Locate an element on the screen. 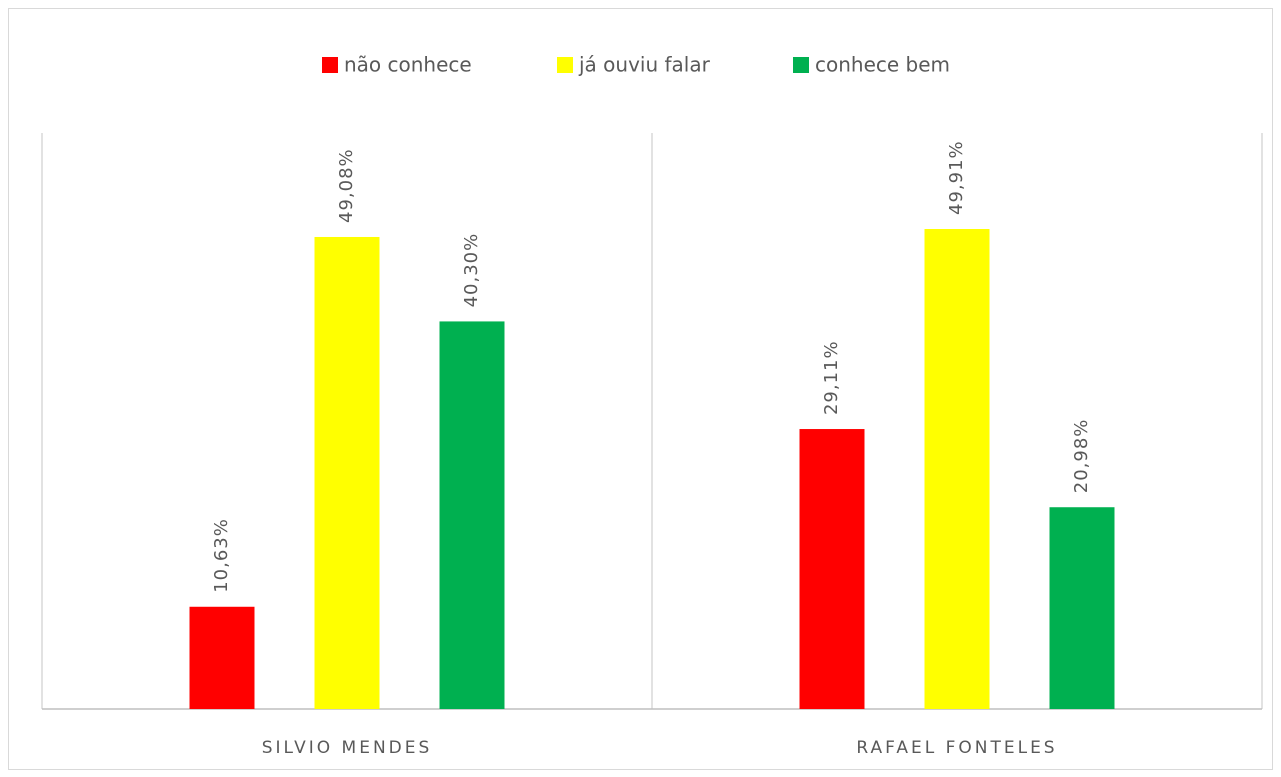  legend-label: não conhece is located at coordinates (408, 65).